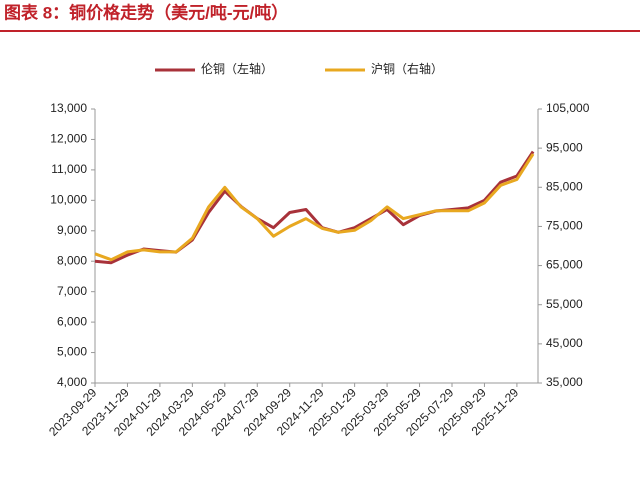  Describe the element at coordinates (564, 265) in the screenshot. I see `y2-tick-label: 65,000` at that location.